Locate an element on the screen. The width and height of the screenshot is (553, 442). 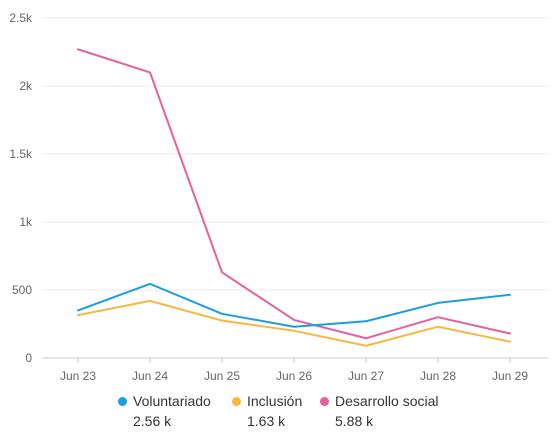
y-tick-label: 0 is located at coordinates (28, 358).